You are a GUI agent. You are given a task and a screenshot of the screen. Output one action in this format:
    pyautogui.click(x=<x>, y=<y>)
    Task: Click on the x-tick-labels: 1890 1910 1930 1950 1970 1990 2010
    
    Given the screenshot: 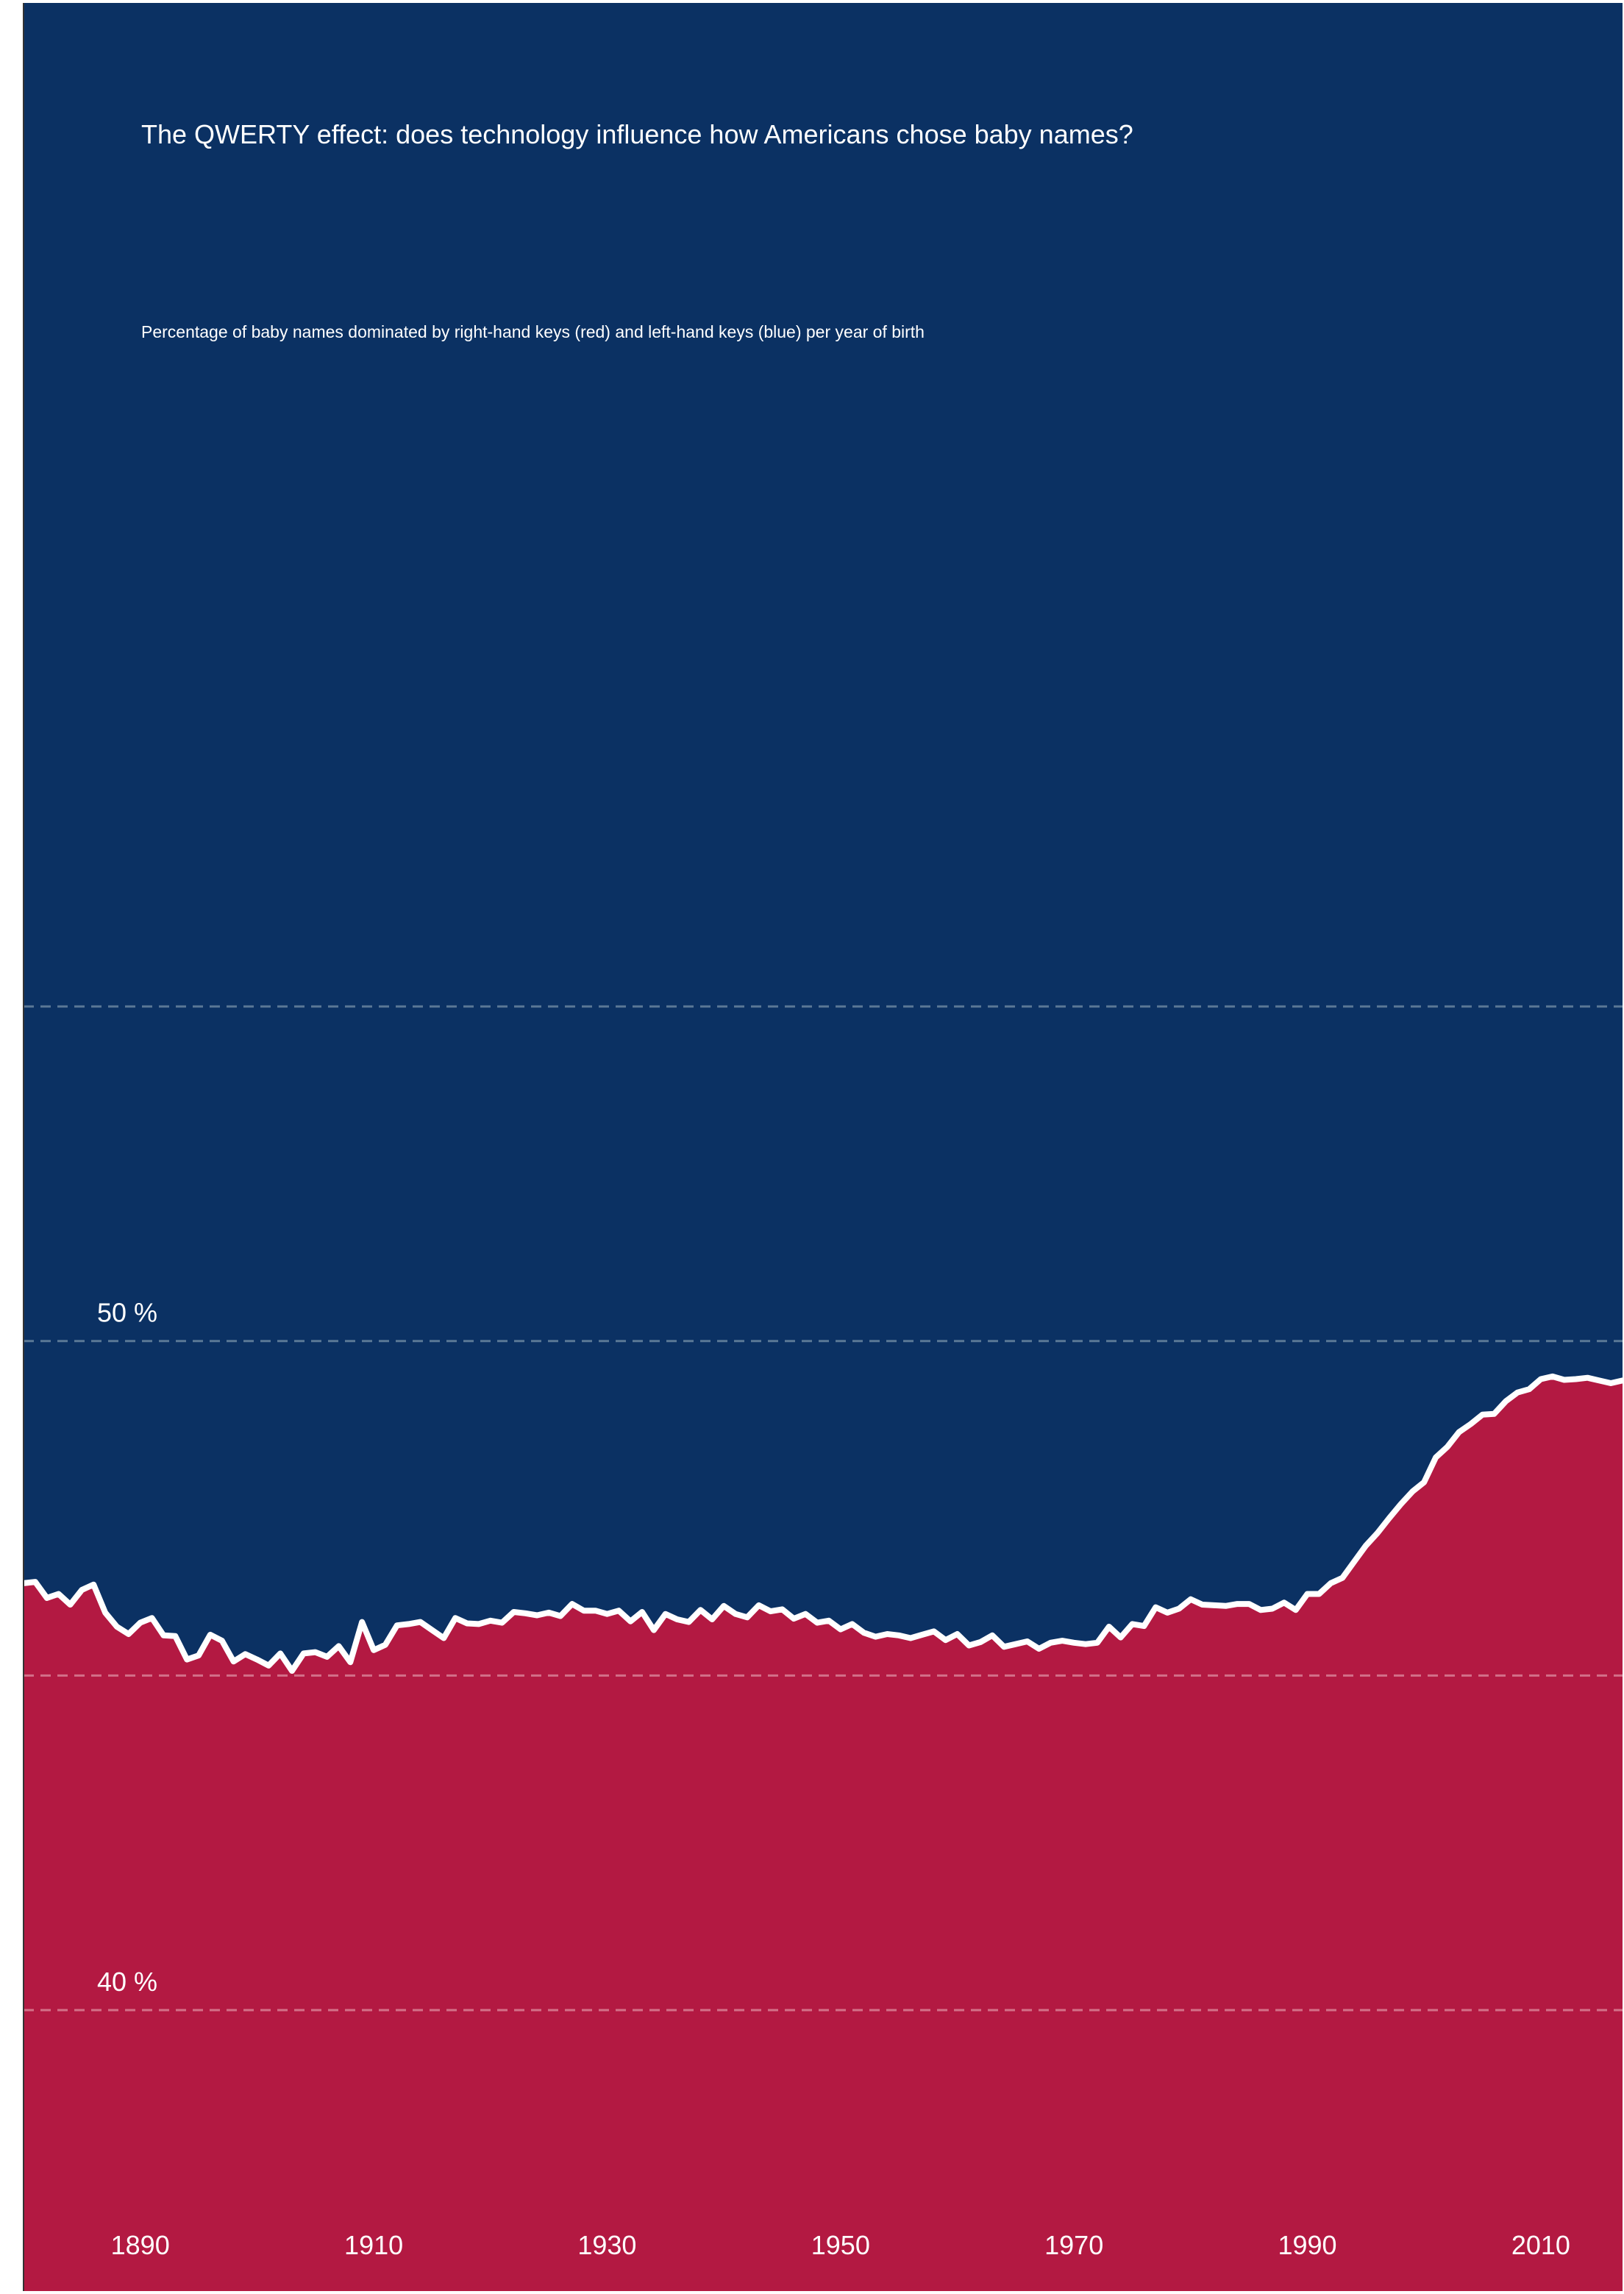 What is the action you would take?
    pyautogui.click(x=840, y=2245)
    